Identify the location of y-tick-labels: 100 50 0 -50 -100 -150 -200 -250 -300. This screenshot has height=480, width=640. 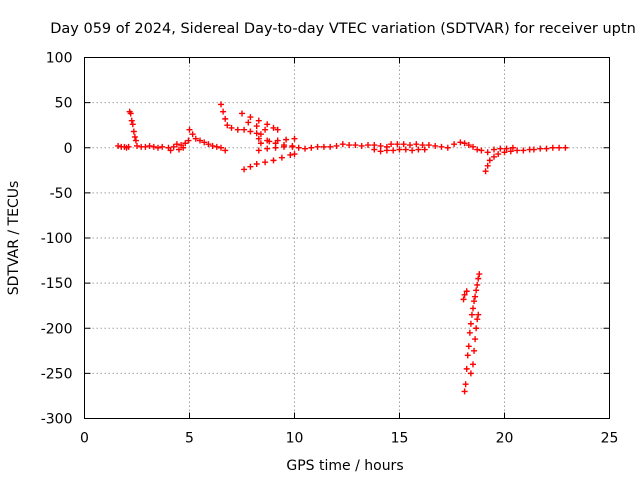
(57, 239).